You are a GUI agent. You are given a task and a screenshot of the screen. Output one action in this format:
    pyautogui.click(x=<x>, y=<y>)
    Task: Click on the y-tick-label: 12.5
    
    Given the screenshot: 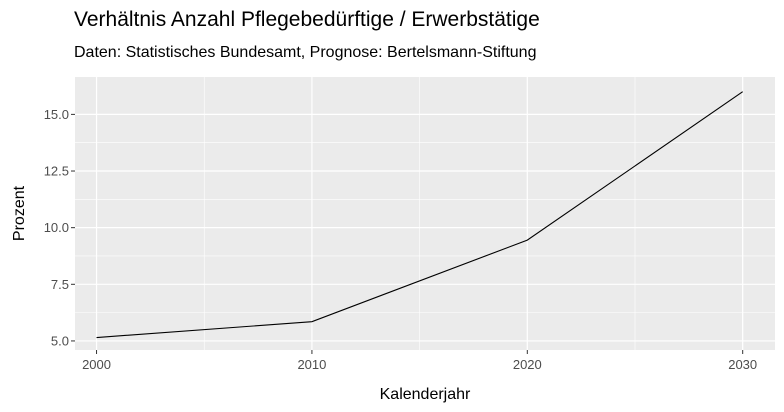 What is the action you would take?
    pyautogui.click(x=56, y=171)
    